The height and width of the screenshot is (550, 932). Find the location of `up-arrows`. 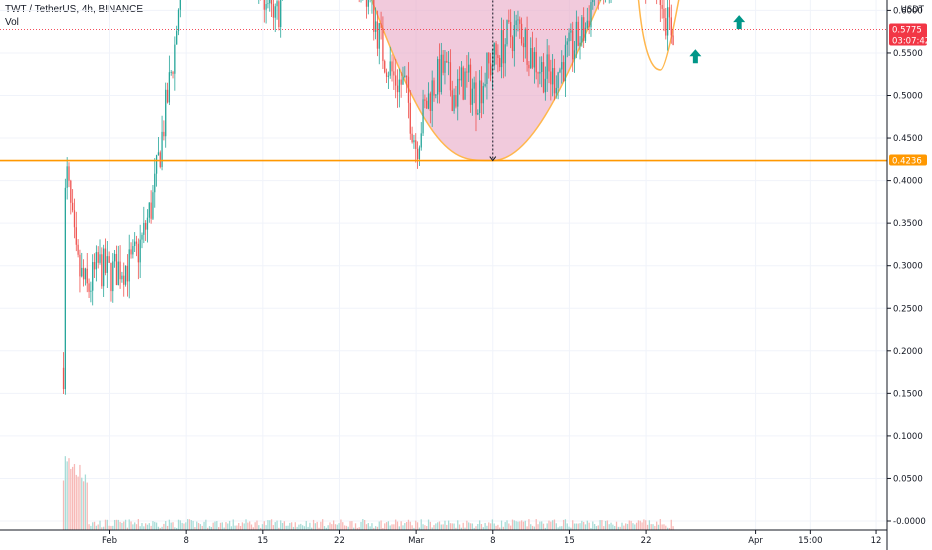

up-arrows is located at coordinates (717, 39).